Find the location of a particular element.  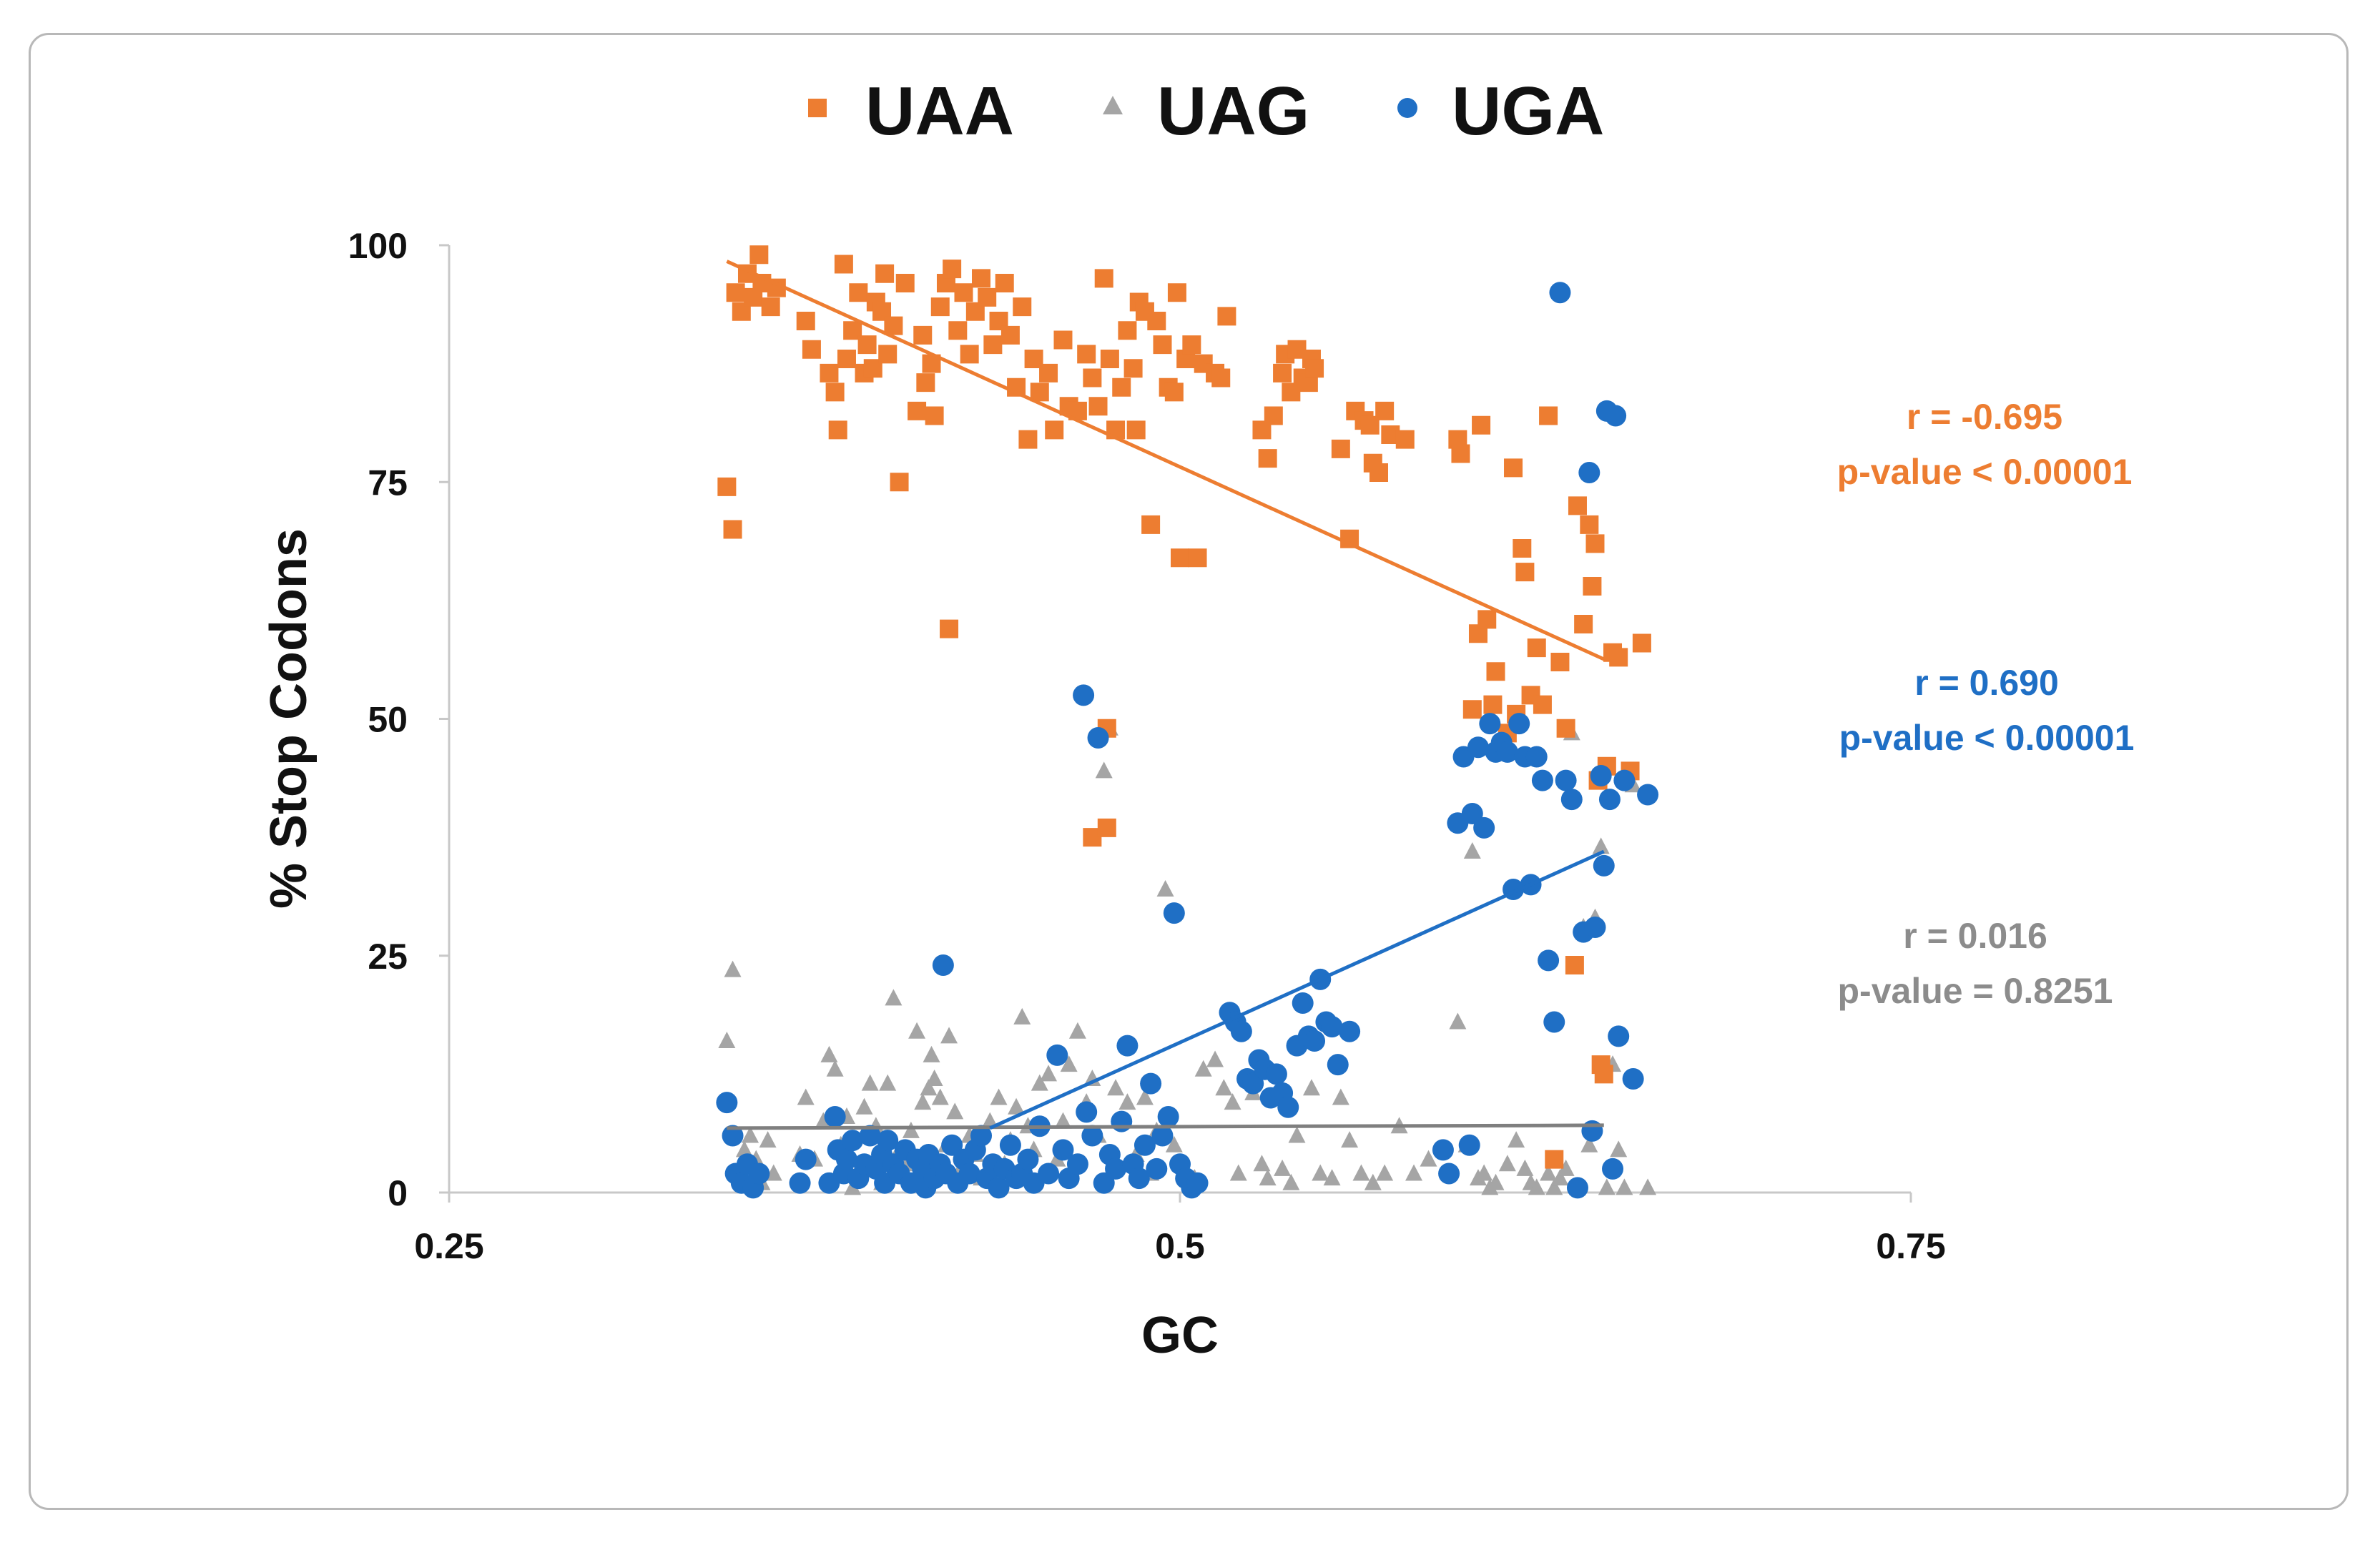

x-tick-label: 0.5 is located at coordinates (1180, 1246).